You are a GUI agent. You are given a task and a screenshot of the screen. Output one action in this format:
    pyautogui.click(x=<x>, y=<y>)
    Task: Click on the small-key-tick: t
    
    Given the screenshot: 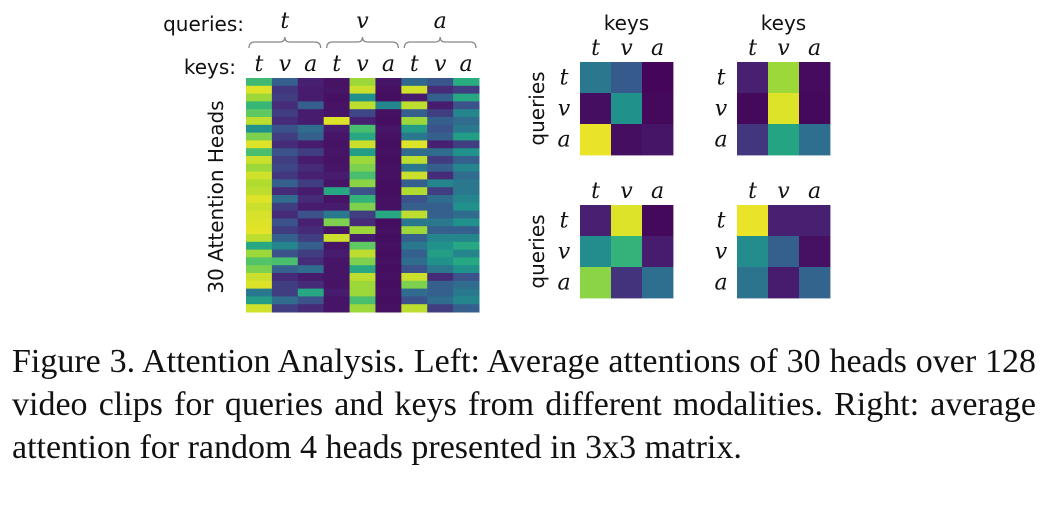 What is the action you would take?
    pyautogui.click(x=595, y=191)
    